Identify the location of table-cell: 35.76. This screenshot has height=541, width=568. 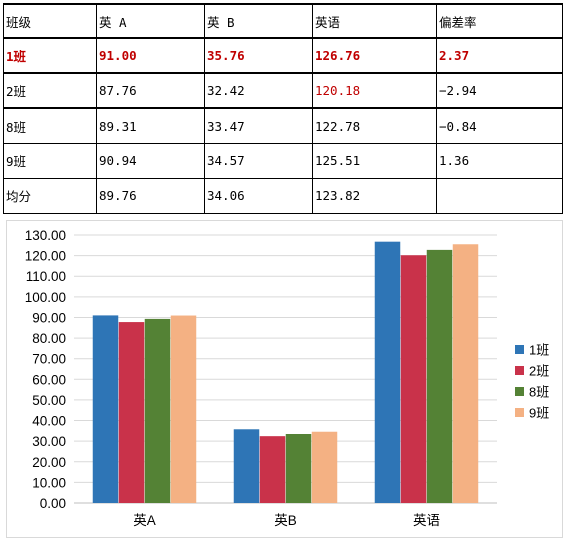
(258, 55).